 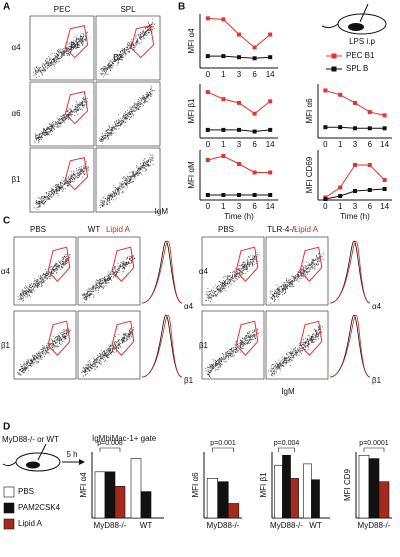 I want to click on panel-label: B, so click(x=181, y=7).